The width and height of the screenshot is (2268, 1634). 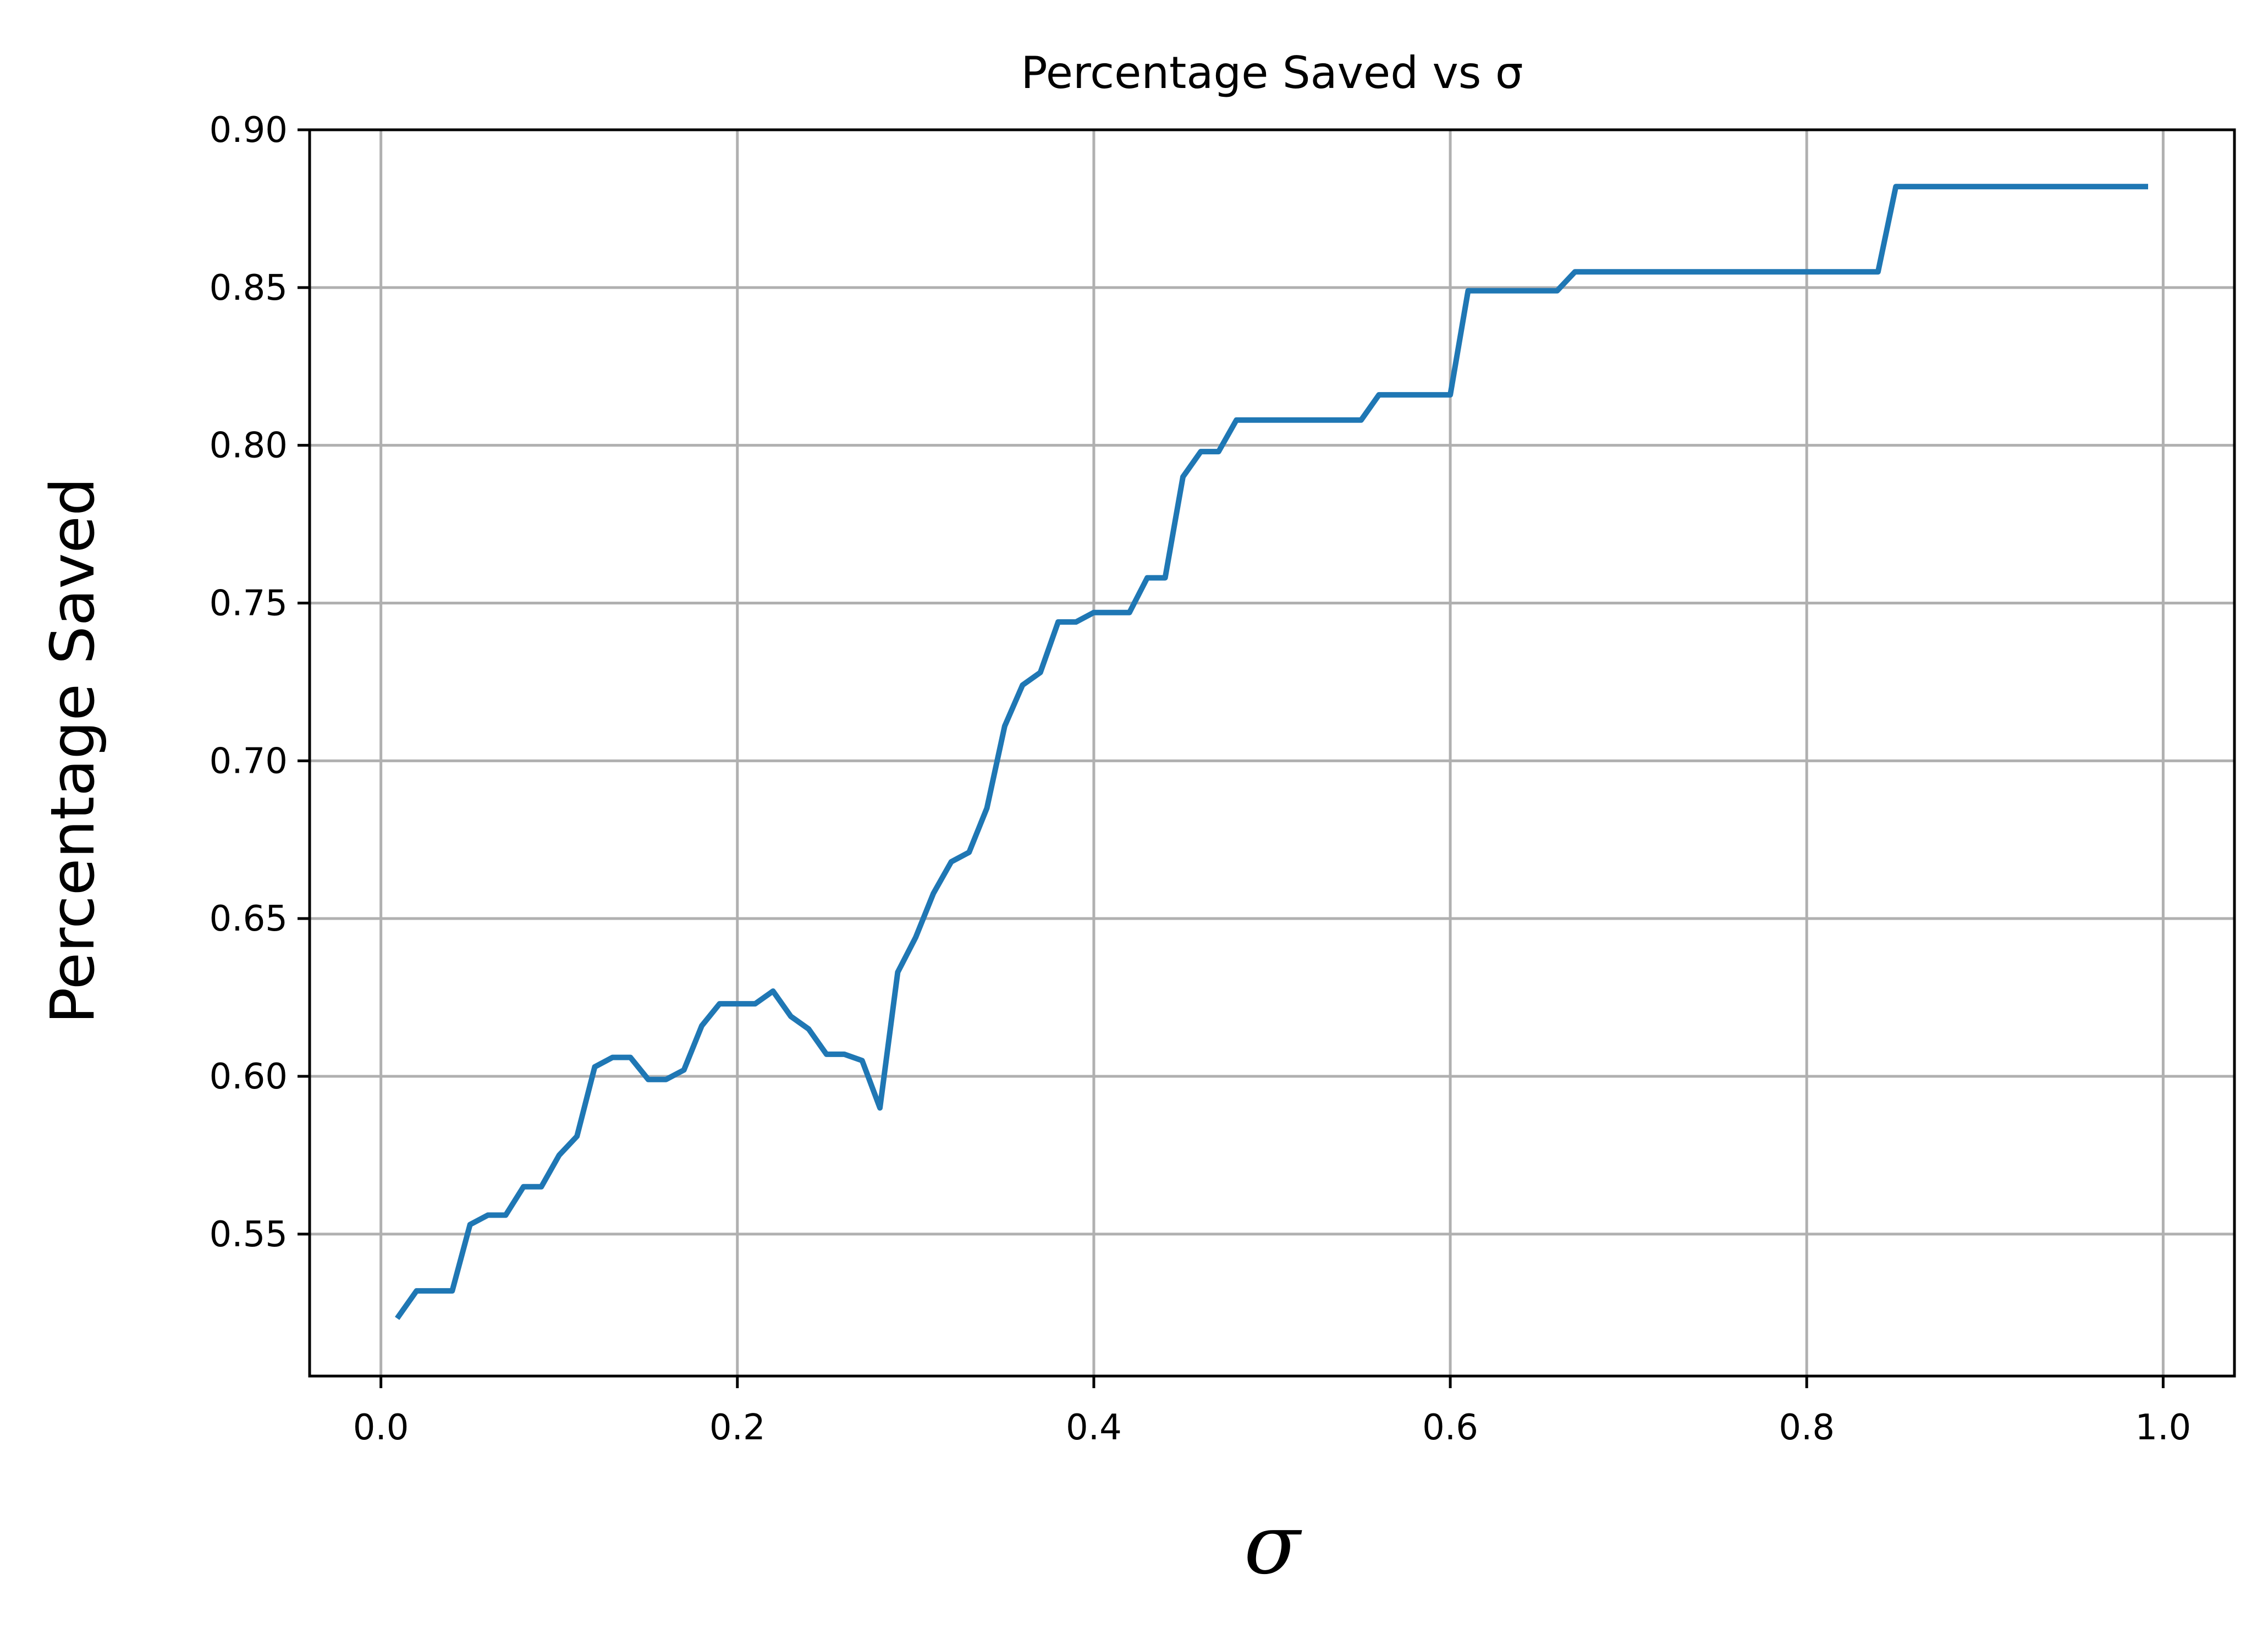 What do you see at coordinates (381, 1427) in the screenshot?
I see `x-tick-label: 0.0` at bounding box center [381, 1427].